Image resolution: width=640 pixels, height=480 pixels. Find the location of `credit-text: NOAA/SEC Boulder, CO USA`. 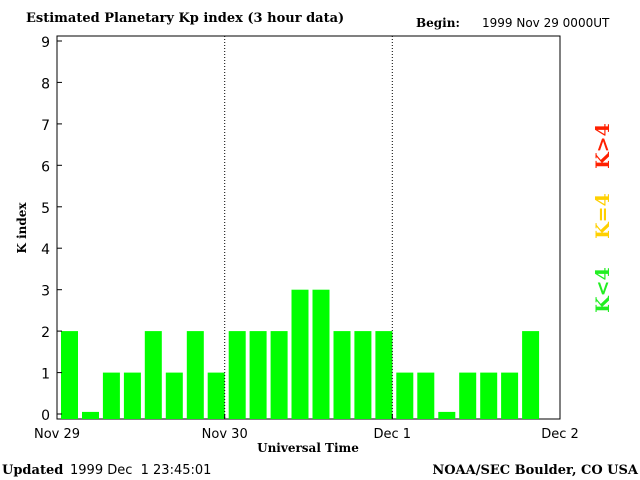

credit-text: NOAA/SEC Boulder, CO USA is located at coordinates (535, 470).